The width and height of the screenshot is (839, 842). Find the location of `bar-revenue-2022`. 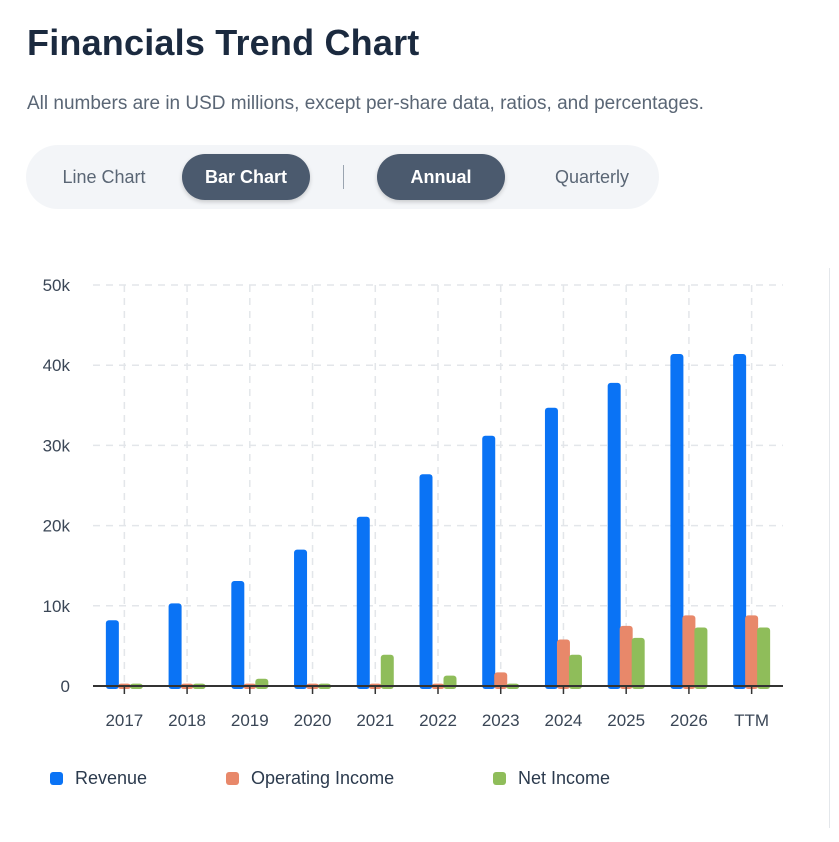

bar-revenue-2022 is located at coordinates (426, 581).